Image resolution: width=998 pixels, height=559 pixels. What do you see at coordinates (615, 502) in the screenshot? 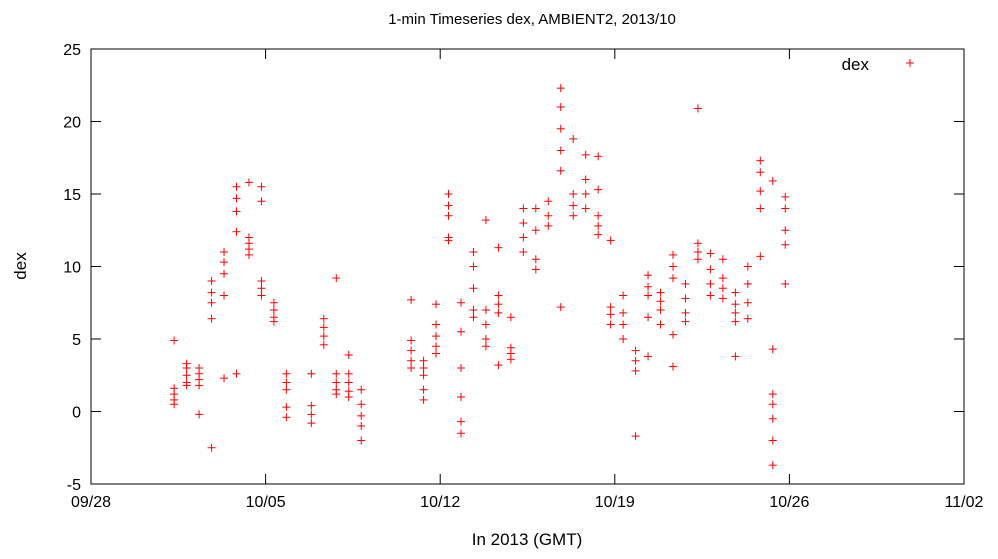
I see `x-tick-label: 10/19` at bounding box center [615, 502].